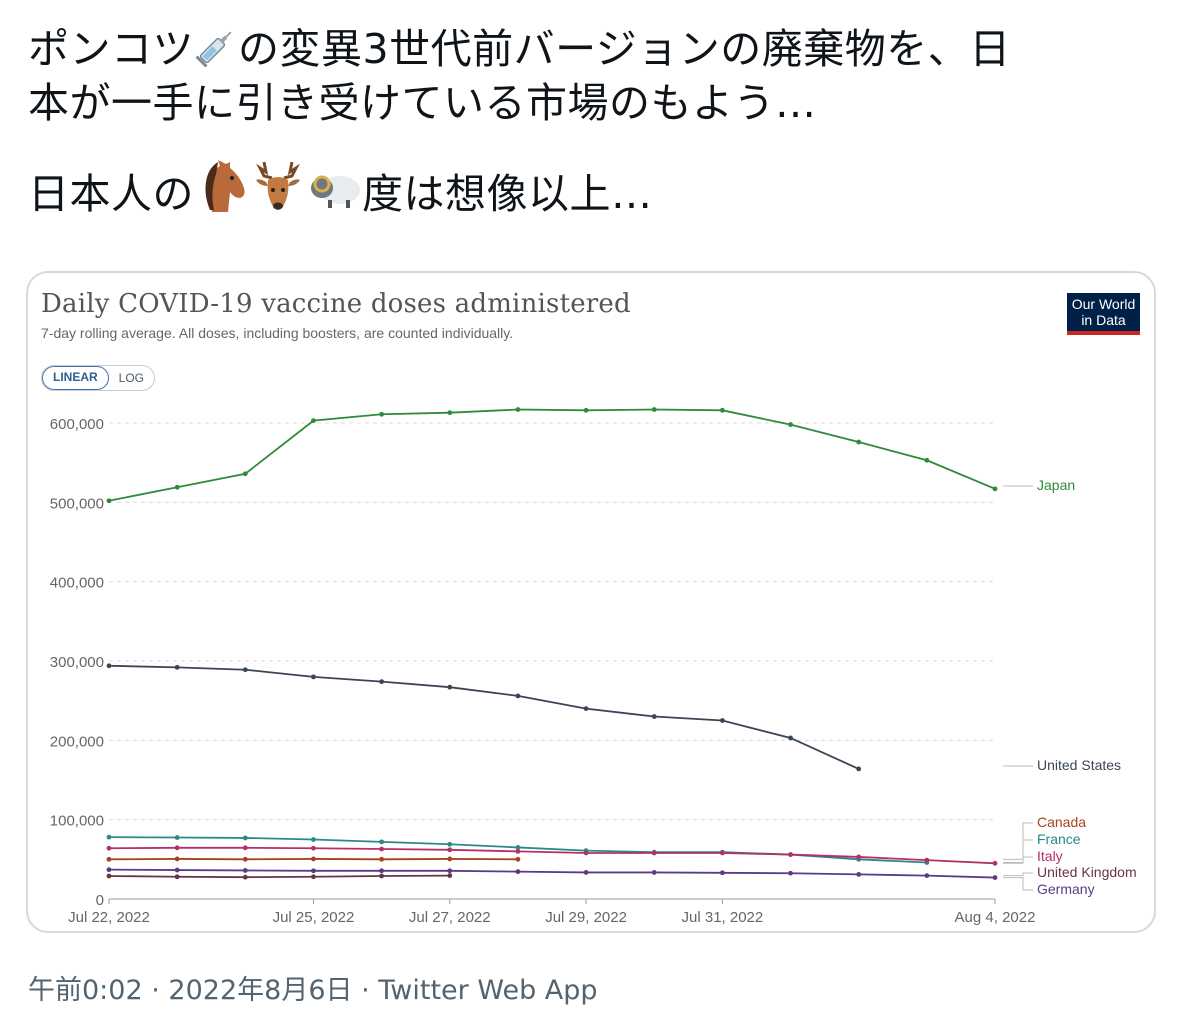 The height and width of the screenshot is (1024, 1196). I want to click on tweet-text-segment: ポンコツ, so click(111, 49).